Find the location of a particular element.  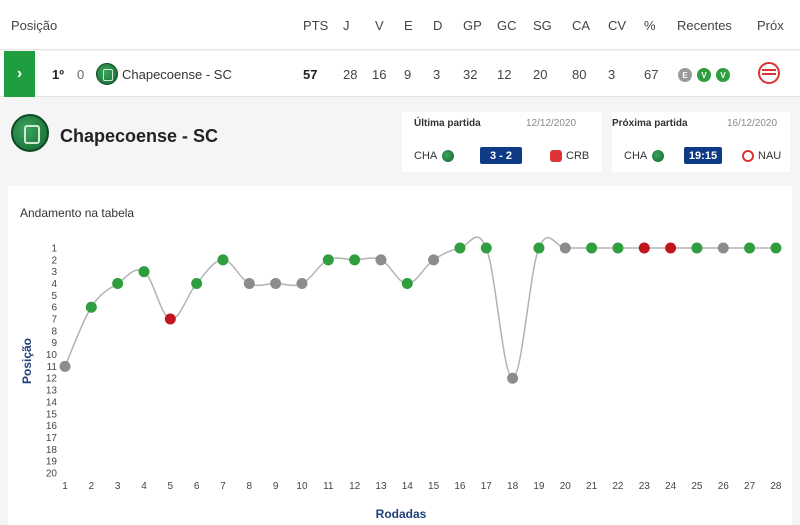

x-tick-label: 15 is located at coordinates (434, 486).